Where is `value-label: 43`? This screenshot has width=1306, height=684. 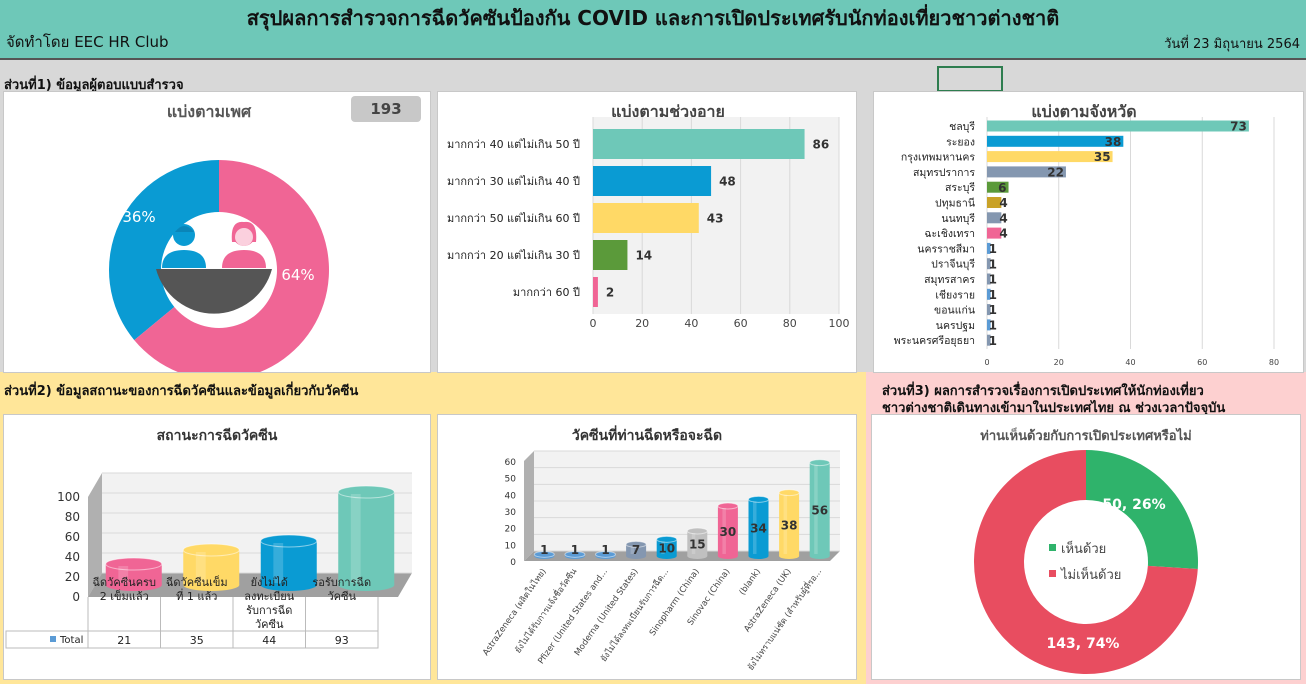 value-label: 43 is located at coordinates (715, 219).